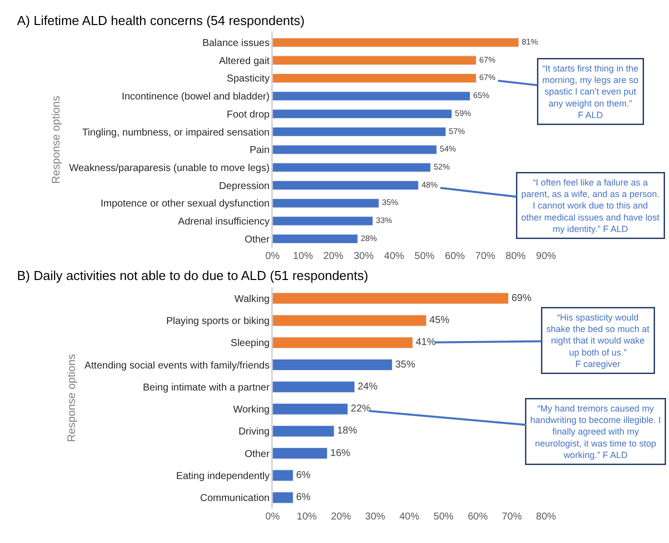  I want to click on data-label: 57%, so click(456, 131).